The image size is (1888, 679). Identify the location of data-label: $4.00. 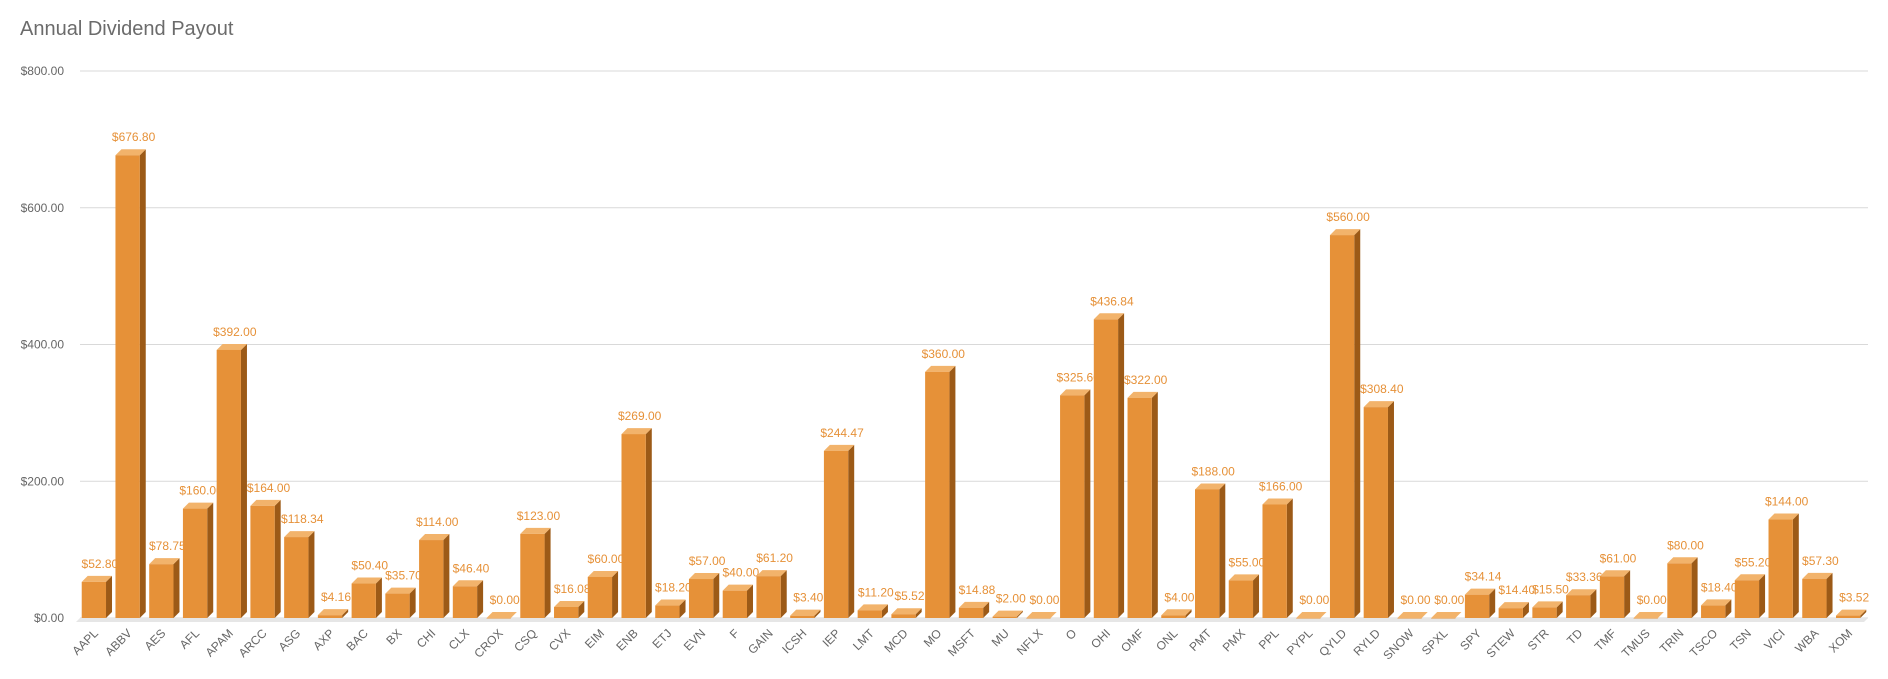
(1179, 597).